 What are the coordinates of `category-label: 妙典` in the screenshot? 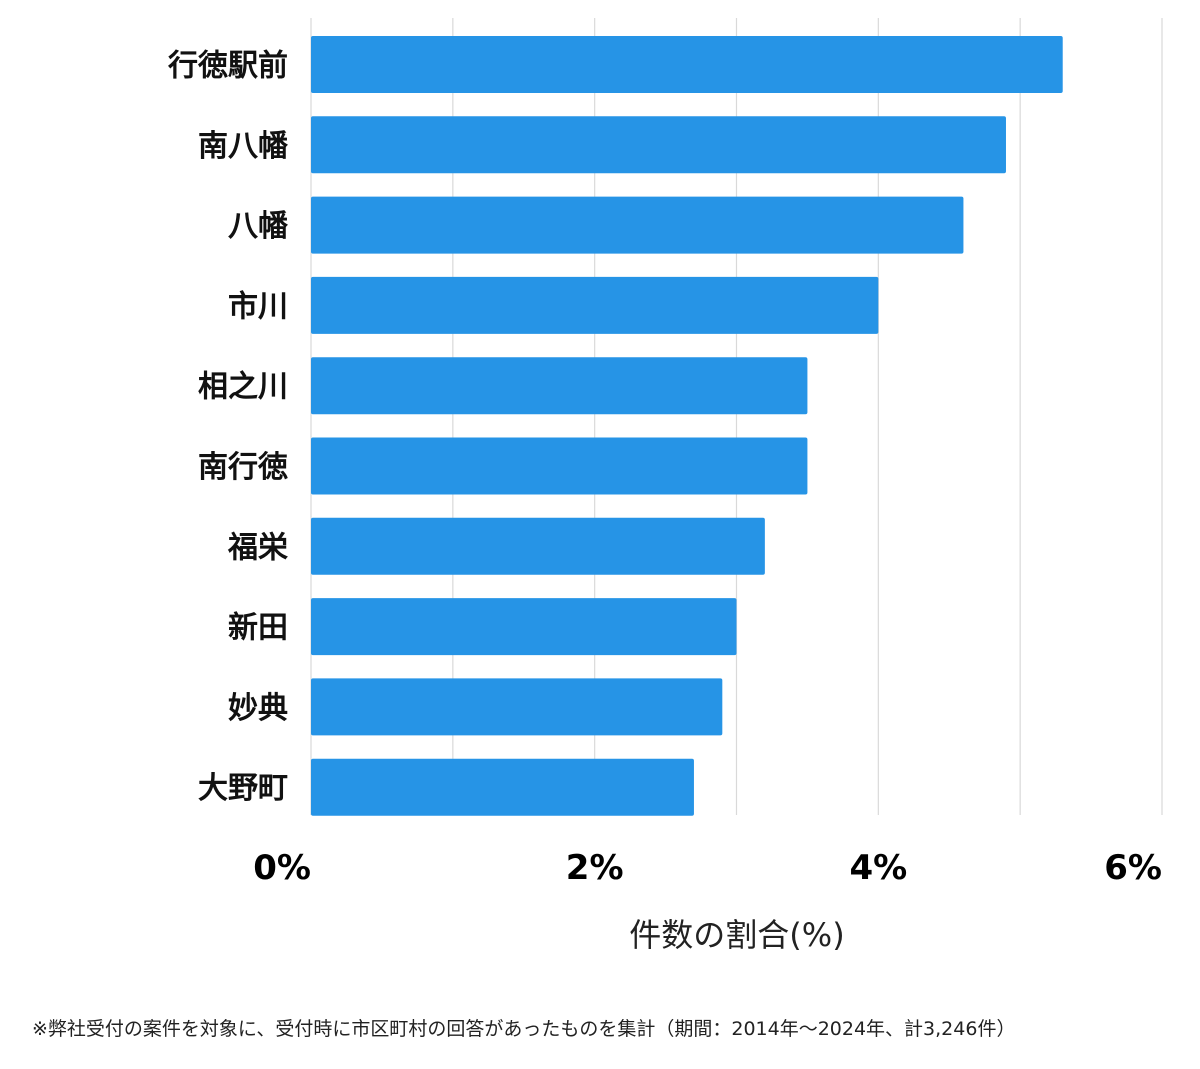 It's located at (258, 708).